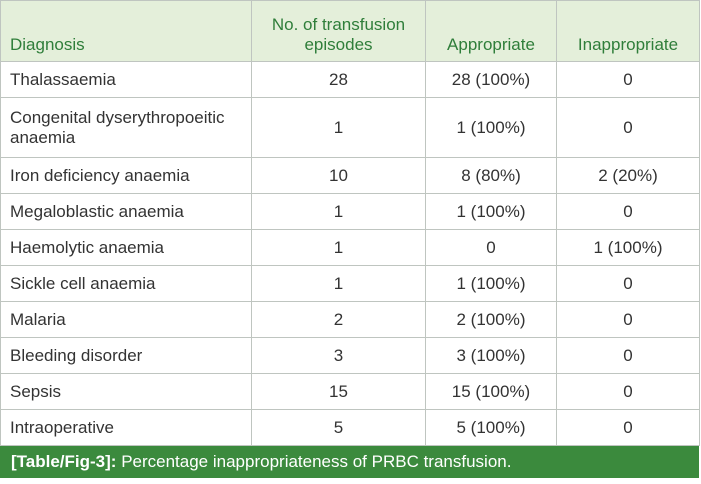 The width and height of the screenshot is (701, 484). I want to click on cell-diagnosis: Thalassaemia, so click(126, 79).